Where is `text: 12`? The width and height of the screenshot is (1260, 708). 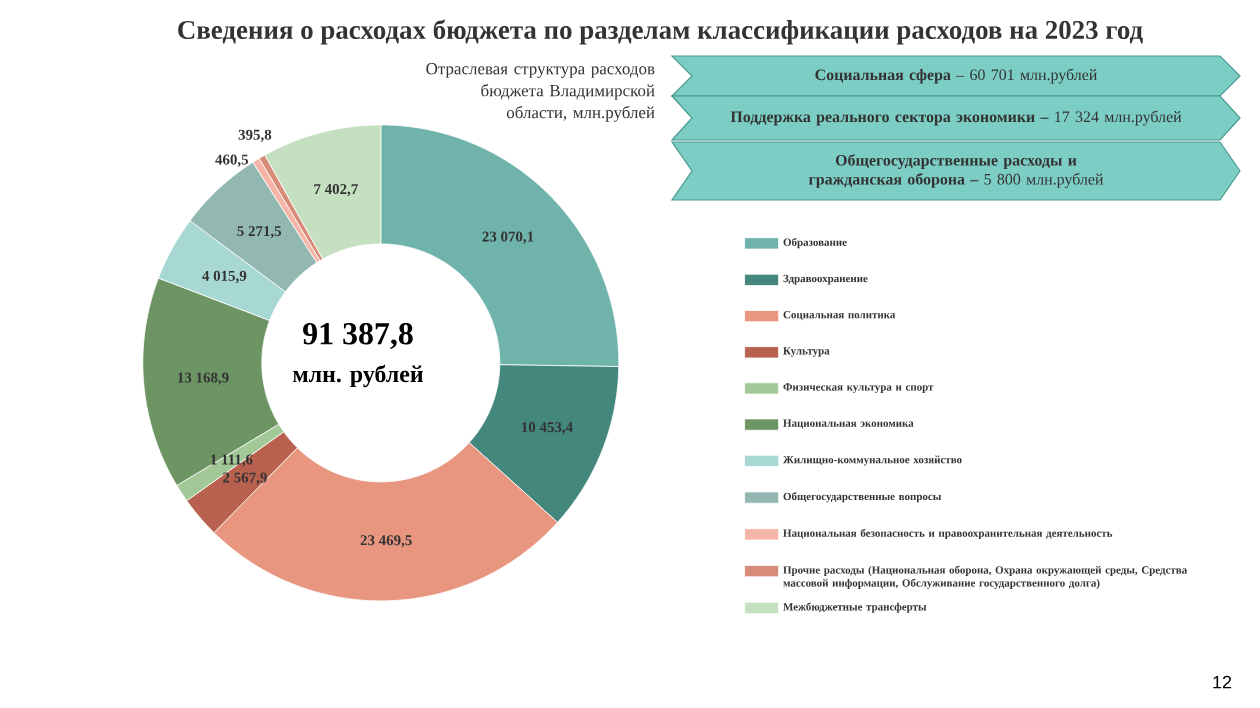
text: 12 is located at coordinates (1222, 682).